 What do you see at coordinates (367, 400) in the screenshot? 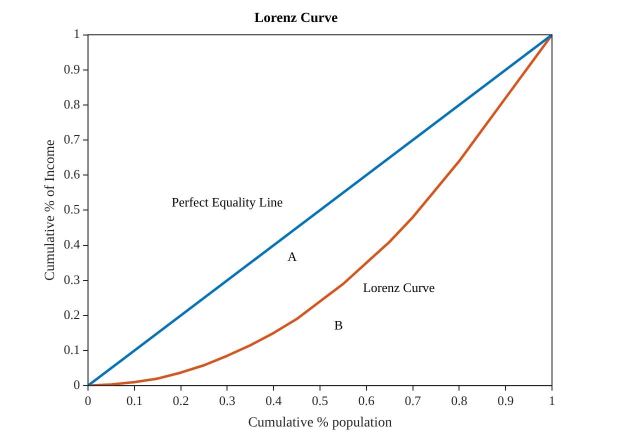
I see `x-tick-label: 0.6` at bounding box center [367, 400].